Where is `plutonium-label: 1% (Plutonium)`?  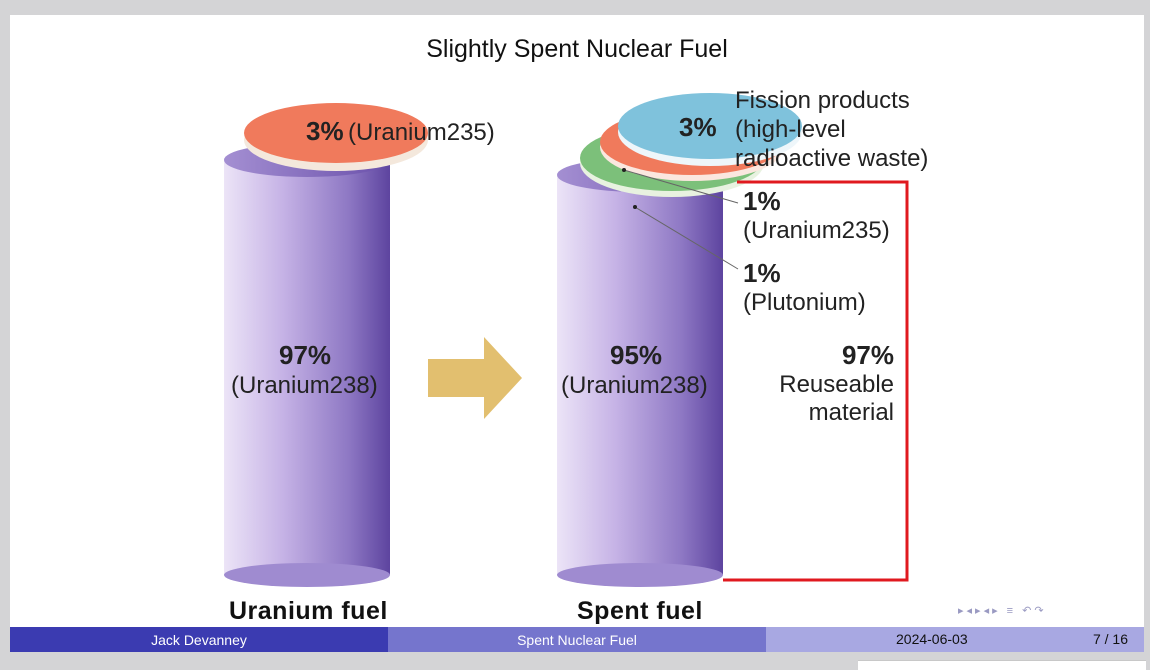
plutonium-label: 1% (Plutonium) is located at coordinates (804, 287).